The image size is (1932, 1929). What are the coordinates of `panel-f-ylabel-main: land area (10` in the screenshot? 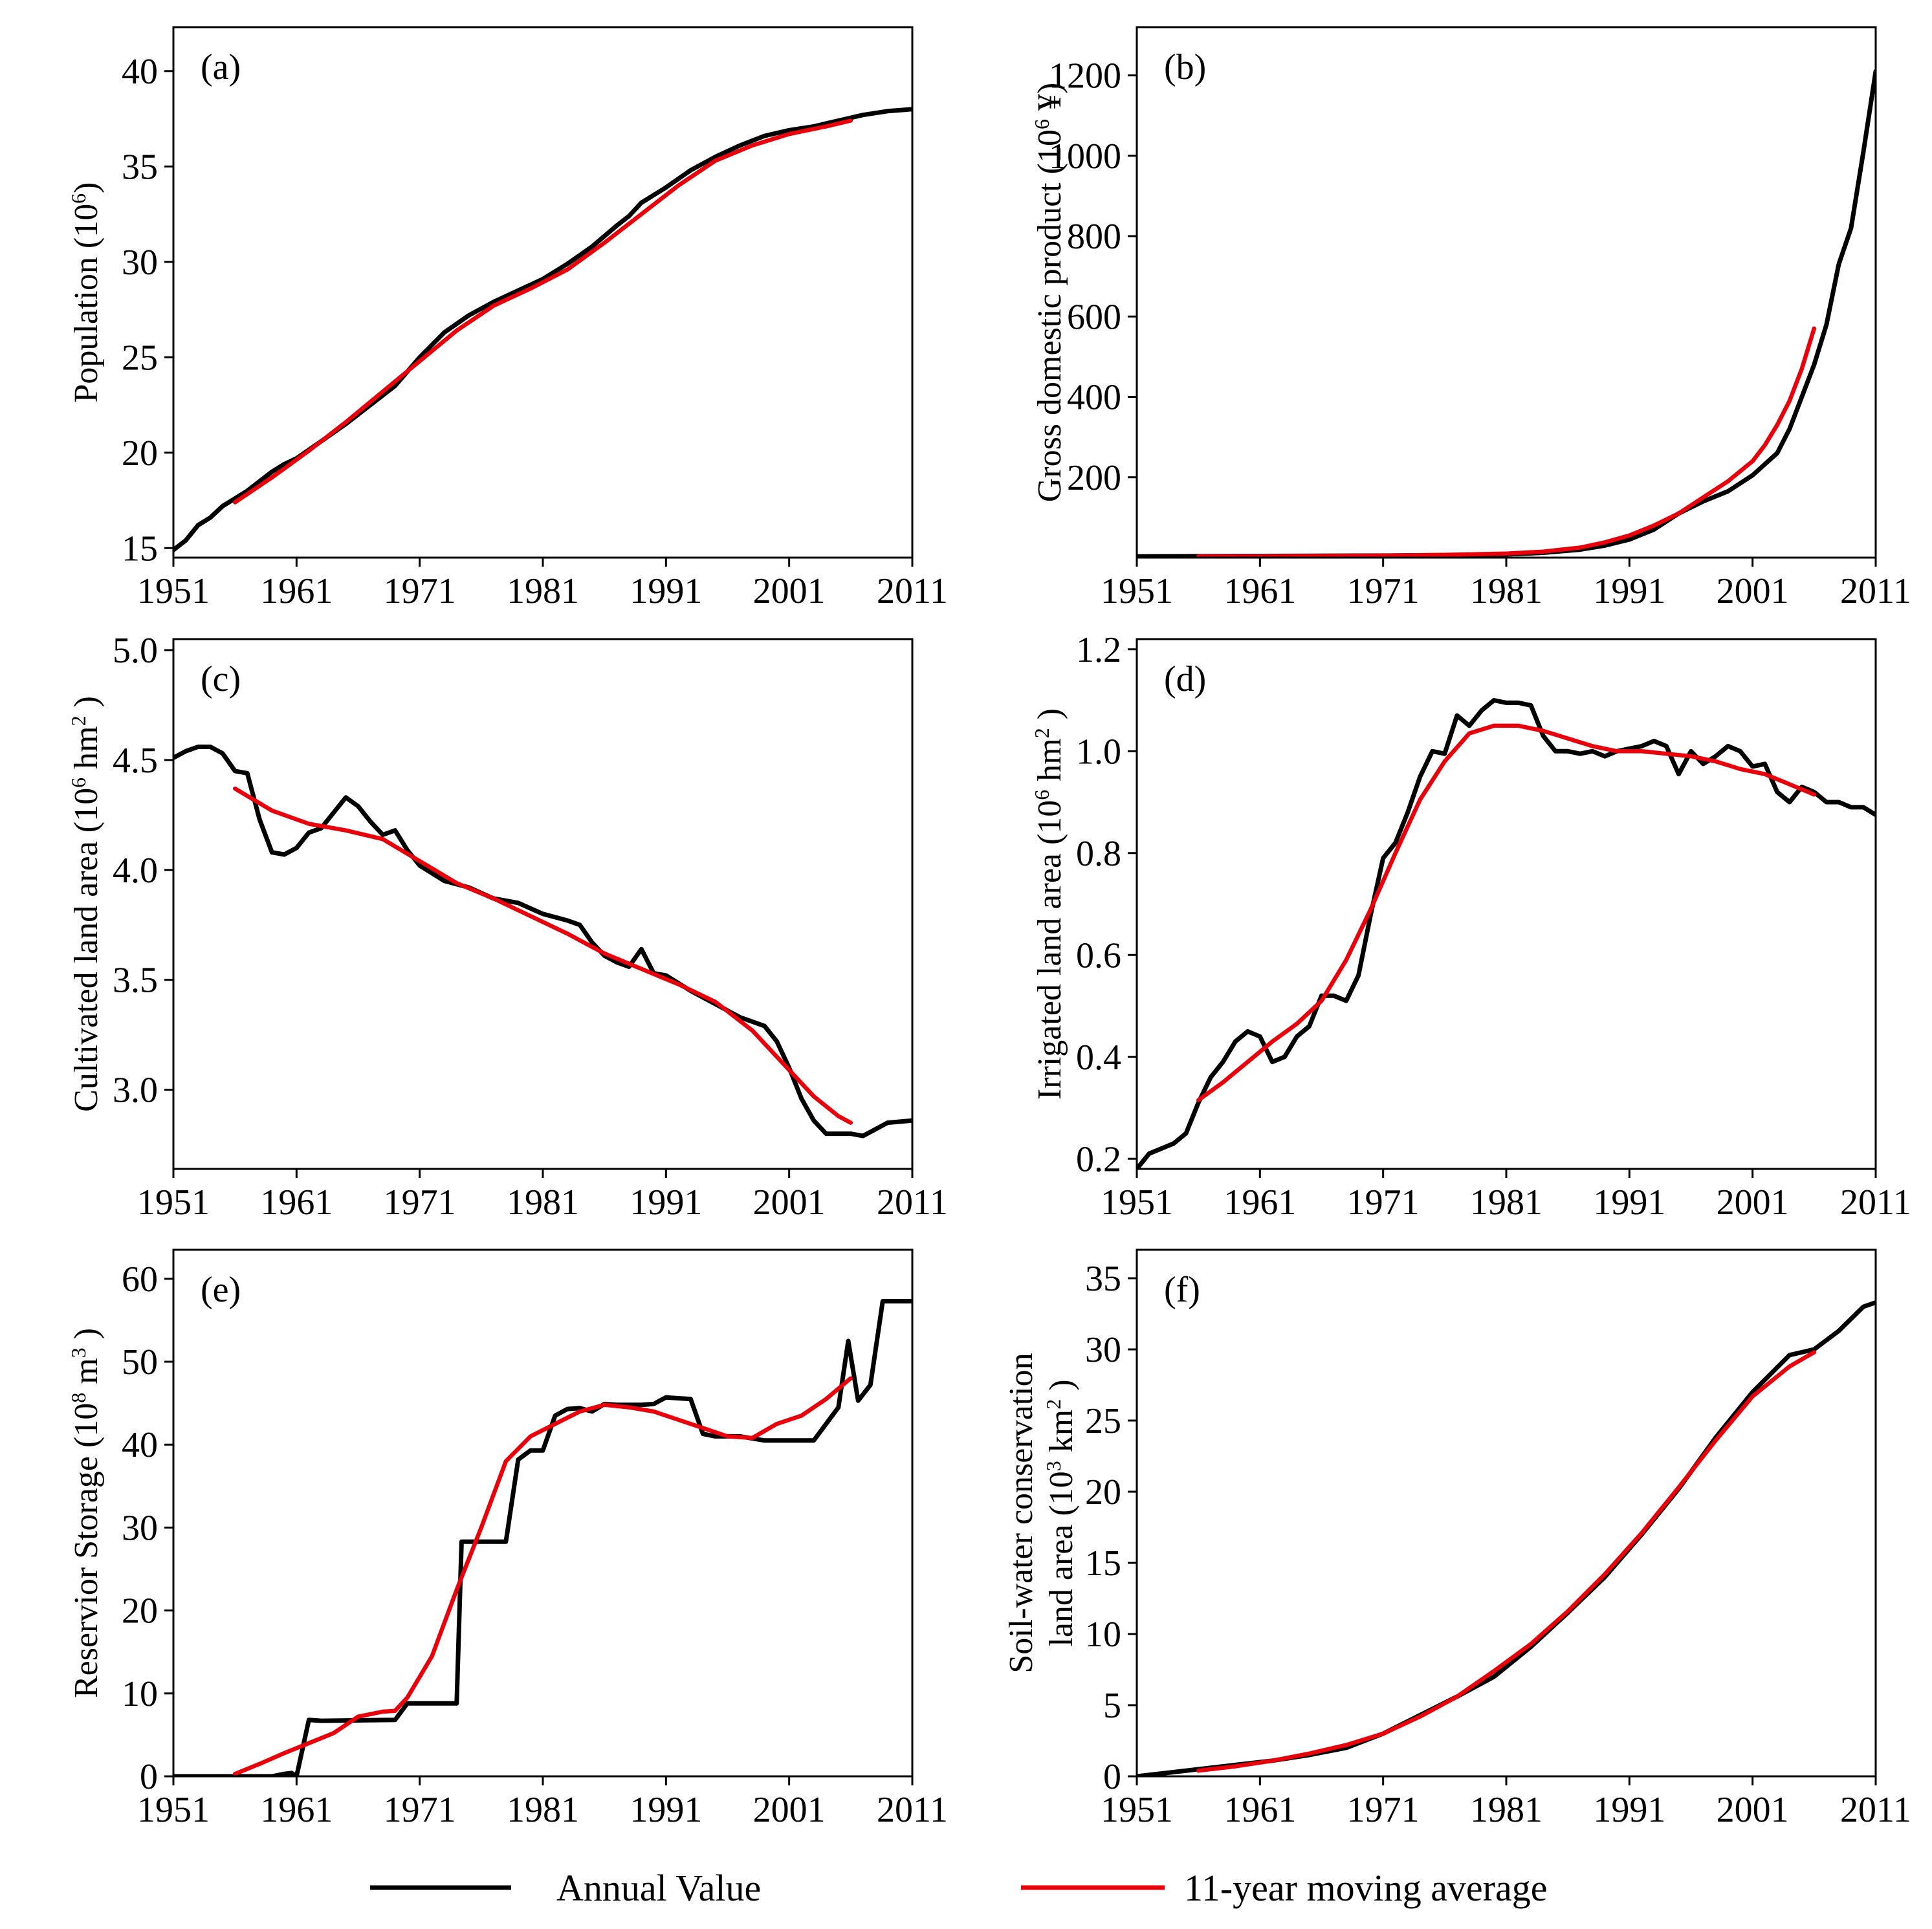 It's located at (1061, 1558).